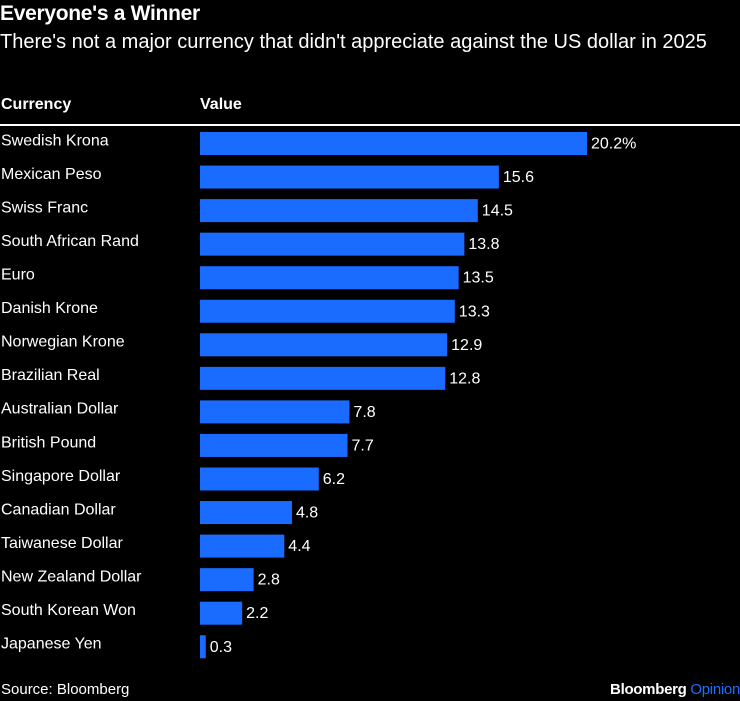  What do you see at coordinates (363, 445) in the screenshot?
I see `value-label: 7.7` at bounding box center [363, 445].